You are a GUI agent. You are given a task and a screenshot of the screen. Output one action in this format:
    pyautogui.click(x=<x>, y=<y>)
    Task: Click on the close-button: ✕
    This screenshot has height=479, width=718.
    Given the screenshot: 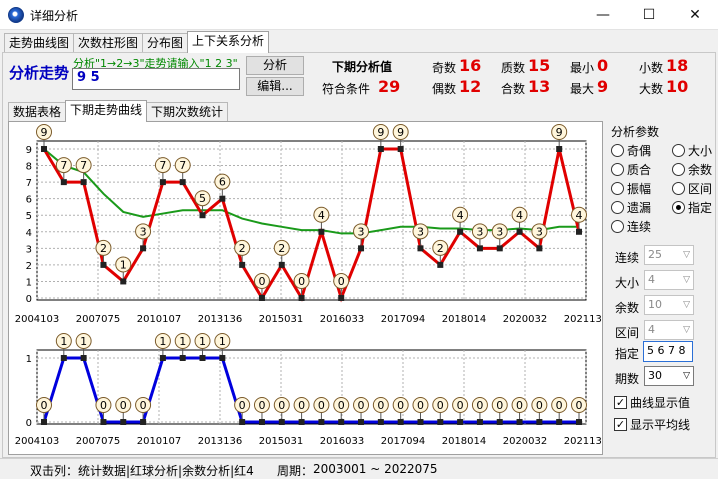 What is the action you would take?
    pyautogui.click(x=695, y=15)
    